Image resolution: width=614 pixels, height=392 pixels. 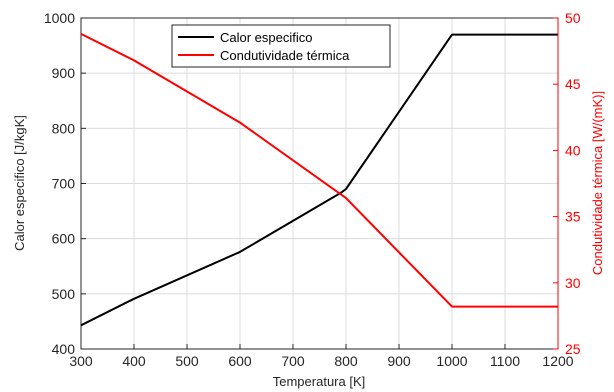 What do you see at coordinates (64, 349) in the screenshot?
I see `y-left-tick-label: 400` at bounding box center [64, 349].